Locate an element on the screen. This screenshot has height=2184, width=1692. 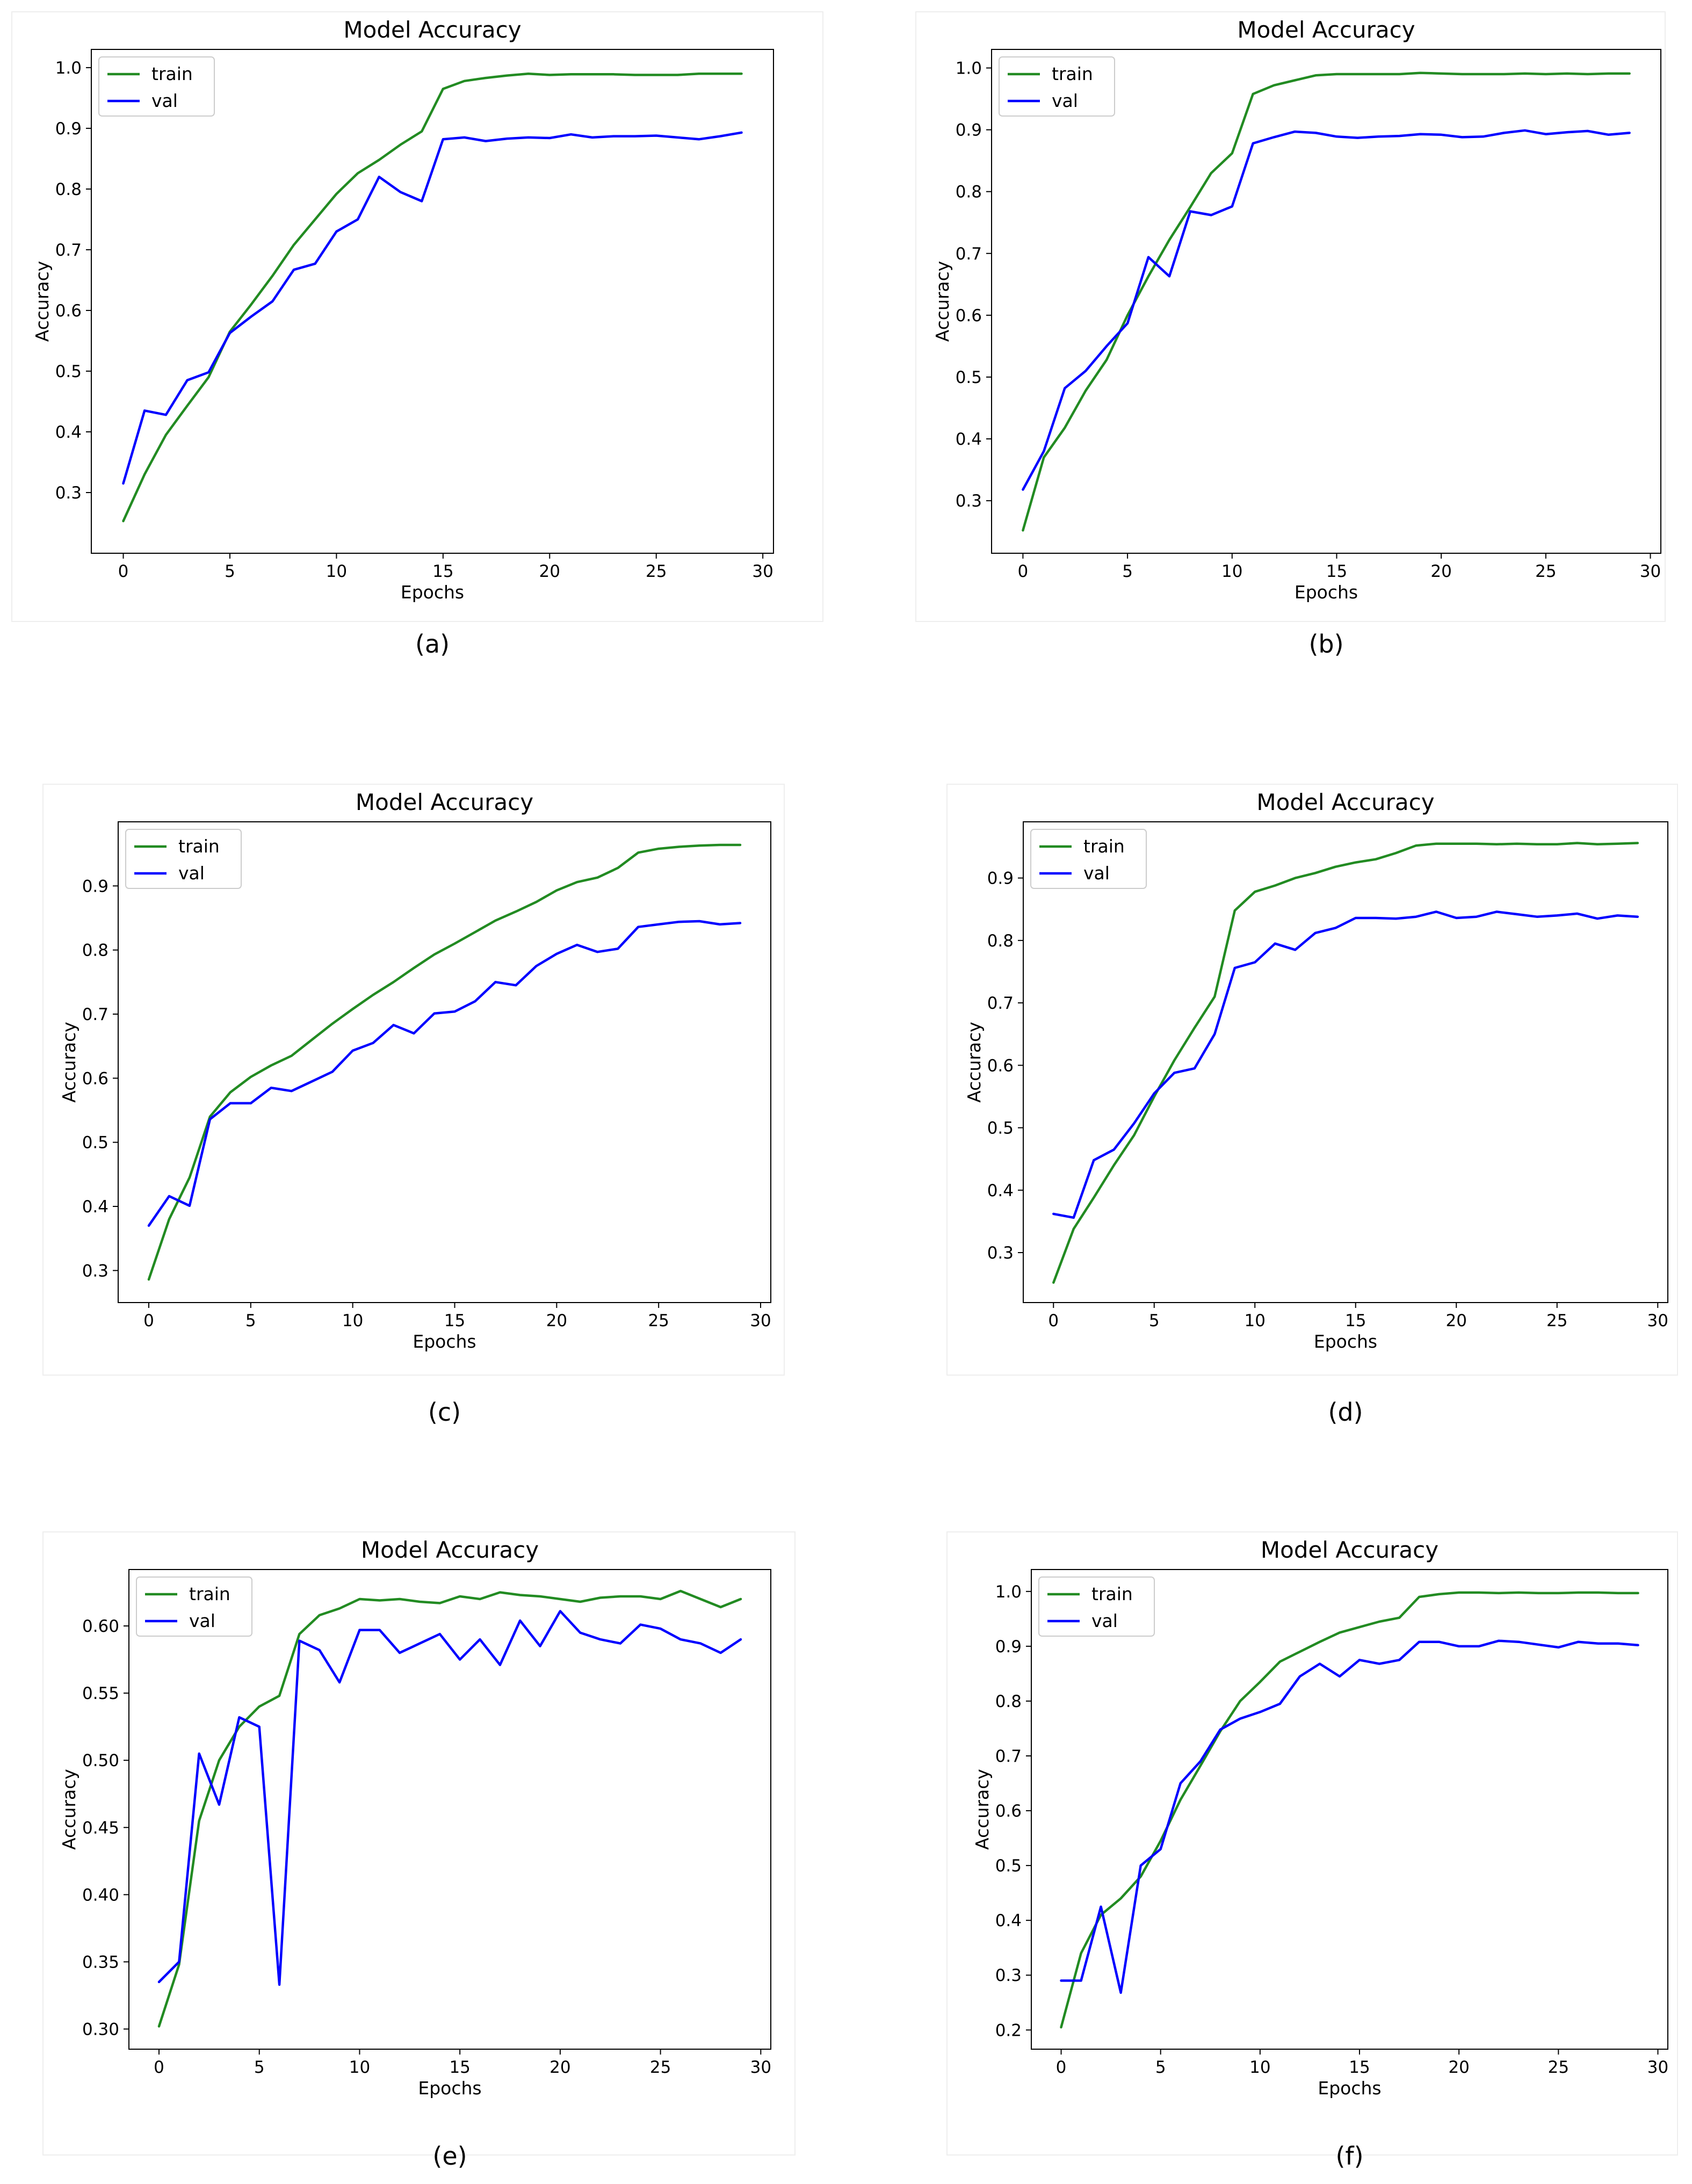
panel-caption: (e) is located at coordinates (449, 2156).